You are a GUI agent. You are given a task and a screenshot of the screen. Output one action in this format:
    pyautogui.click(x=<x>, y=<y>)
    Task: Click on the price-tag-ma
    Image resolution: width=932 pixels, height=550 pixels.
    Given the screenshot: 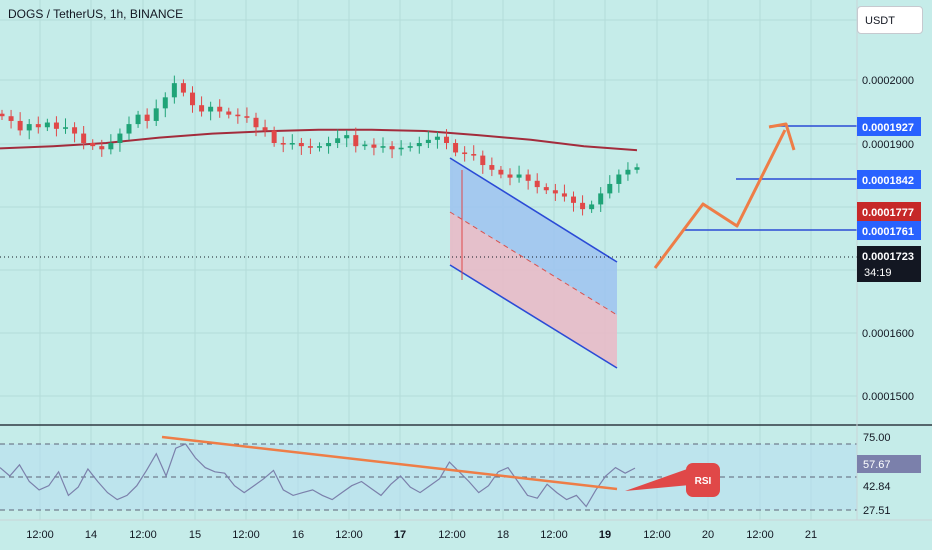 What is the action you would take?
    pyautogui.click(x=889, y=211)
    